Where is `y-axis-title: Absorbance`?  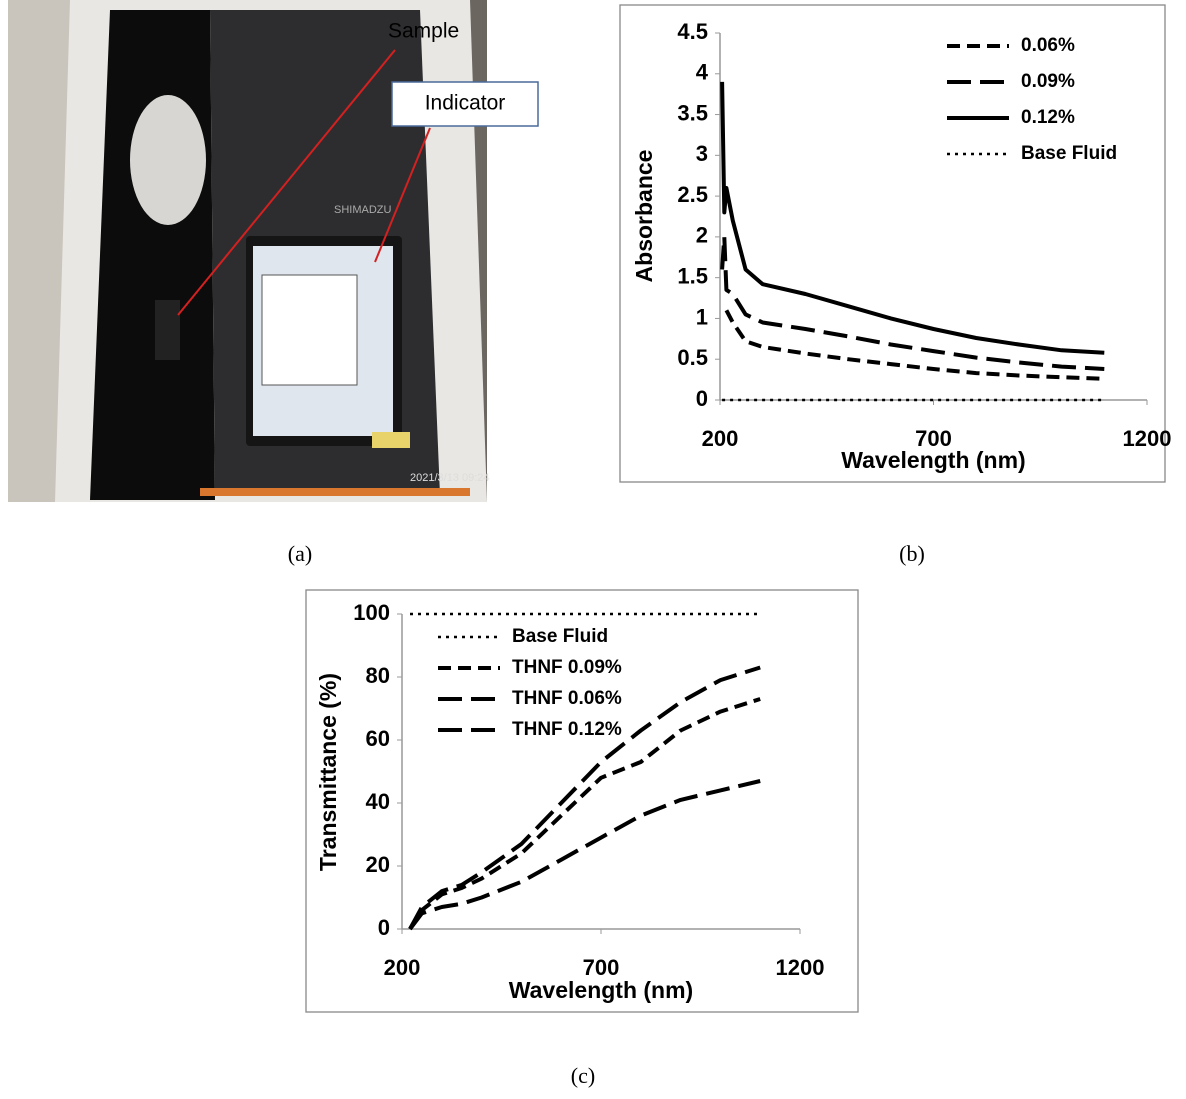 y-axis-title: Absorbance is located at coordinates (644, 216).